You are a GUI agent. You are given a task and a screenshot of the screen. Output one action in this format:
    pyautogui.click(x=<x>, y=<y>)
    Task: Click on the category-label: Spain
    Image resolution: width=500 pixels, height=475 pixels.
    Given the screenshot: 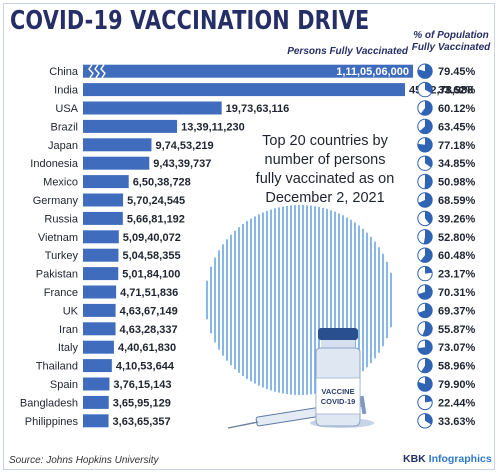 What is the action you would take?
    pyautogui.click(x=64, y=385)
    